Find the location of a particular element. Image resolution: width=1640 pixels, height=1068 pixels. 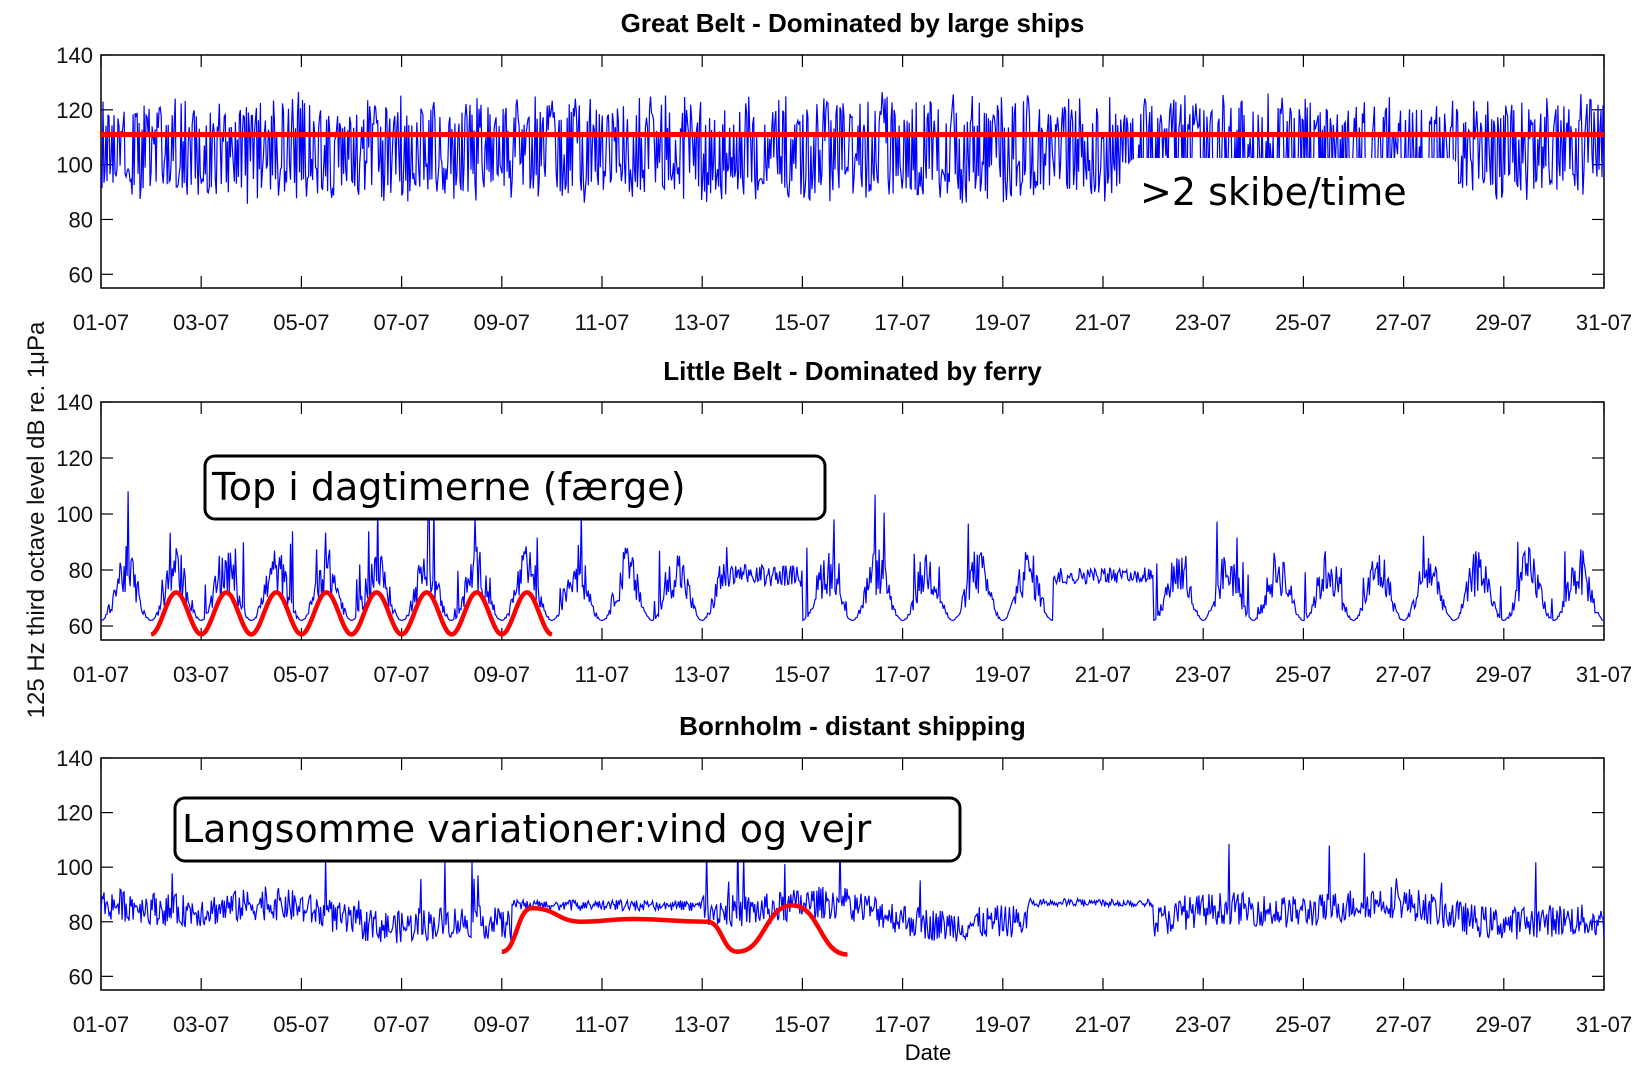

panel-title: Bornholm - distant shipping is located at coordinates (852, 726).